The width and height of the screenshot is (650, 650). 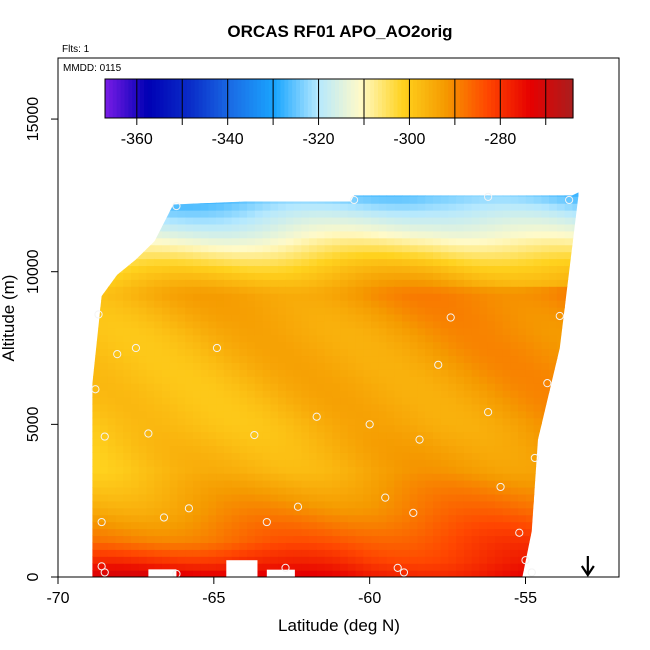 What do you see at coordinates (162, 573) in the screenshot?
I see `data-gap` at bounding box center [162, 573].